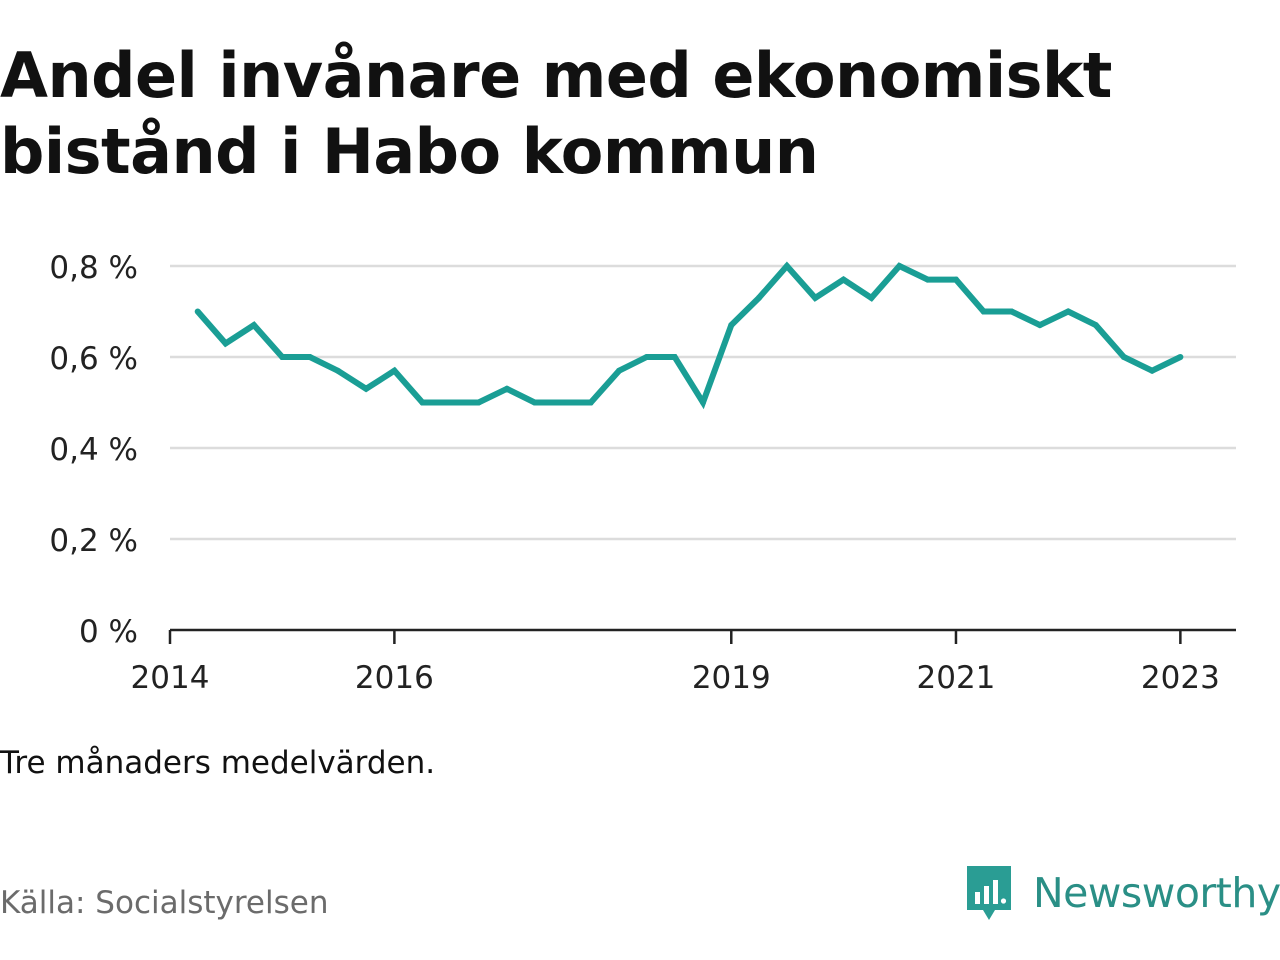 This screenshot has height=960, width=1280. What do you see at coordinates (170, 678) in the screenshot?
I see `x-tick-label: 2014` at bounding box center [170, 678].